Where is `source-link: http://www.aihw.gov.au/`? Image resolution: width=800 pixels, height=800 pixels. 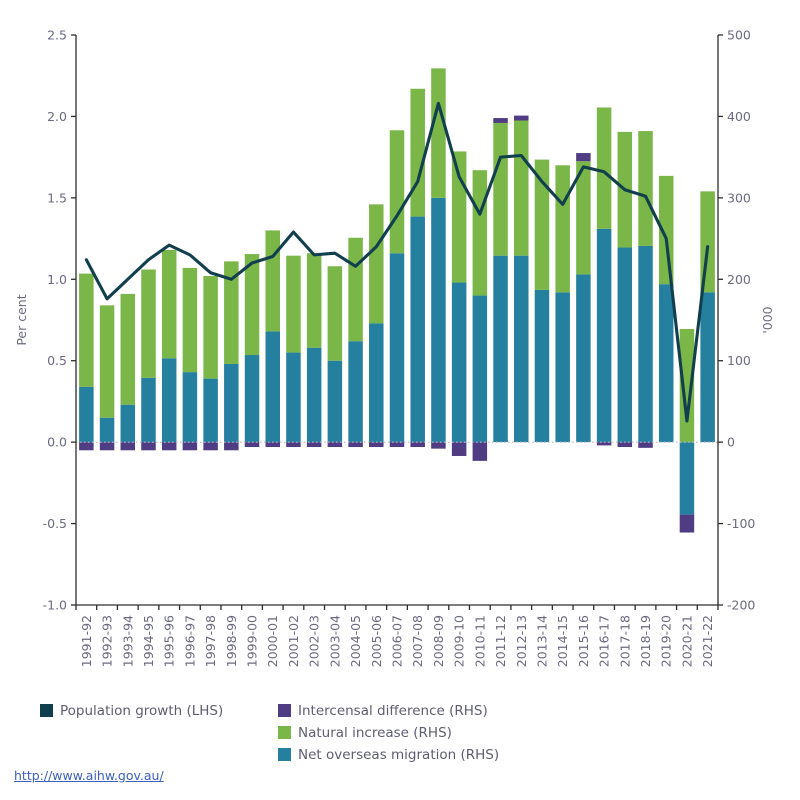
source-link: http://www.aihw.gov.au/ is located at coordinates (89, 775).